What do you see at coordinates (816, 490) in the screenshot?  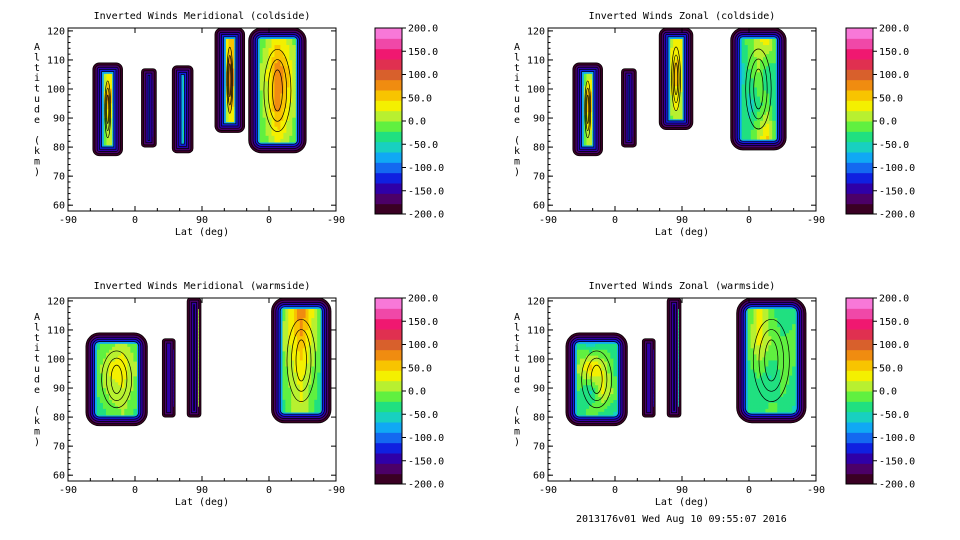 I see `x-tick-label: -90` at bounding box center [816, 490].